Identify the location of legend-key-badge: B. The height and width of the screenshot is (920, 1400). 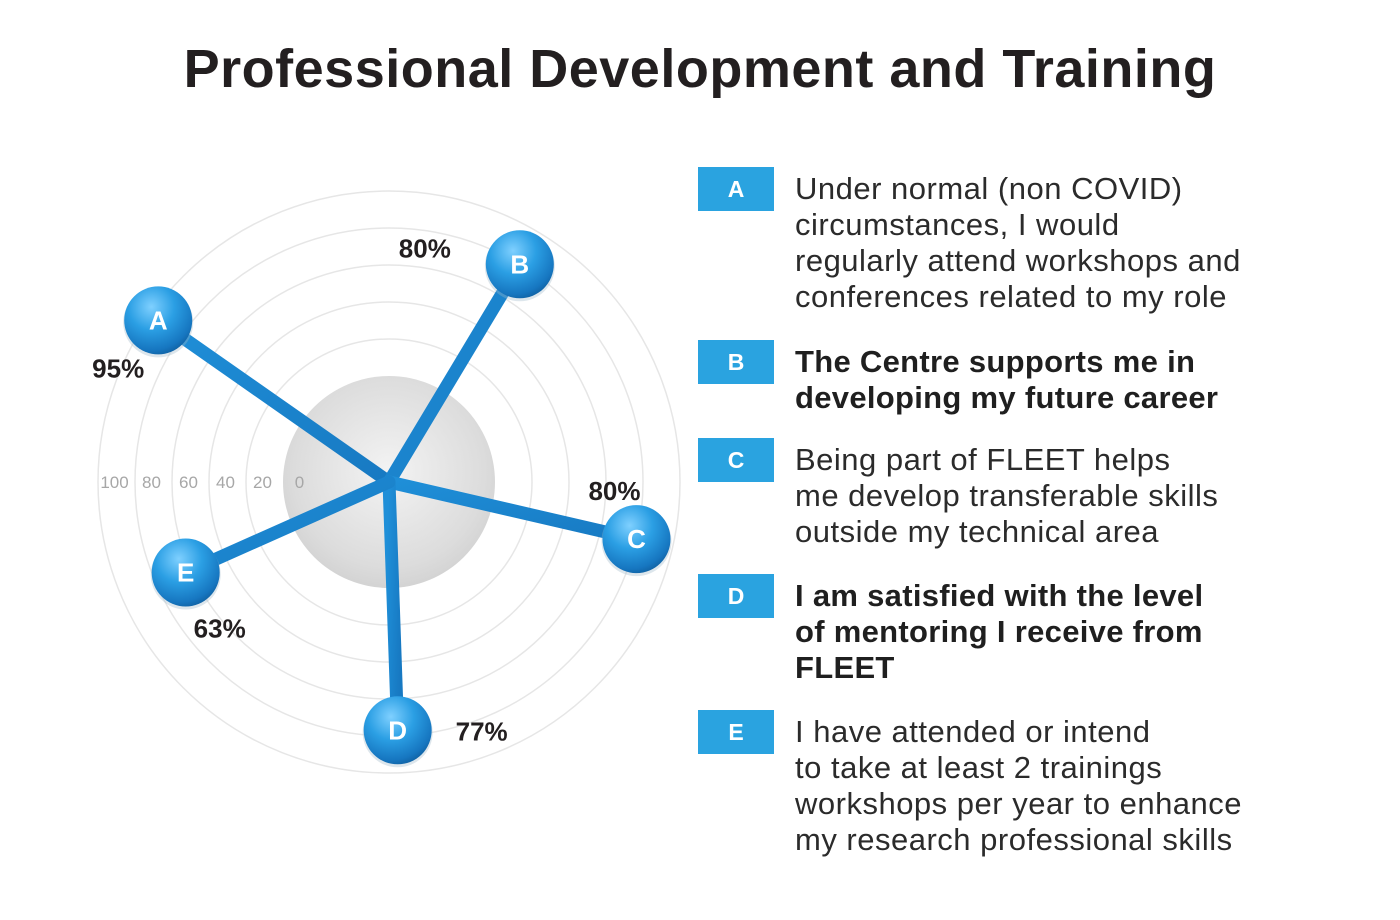
(736, 362).